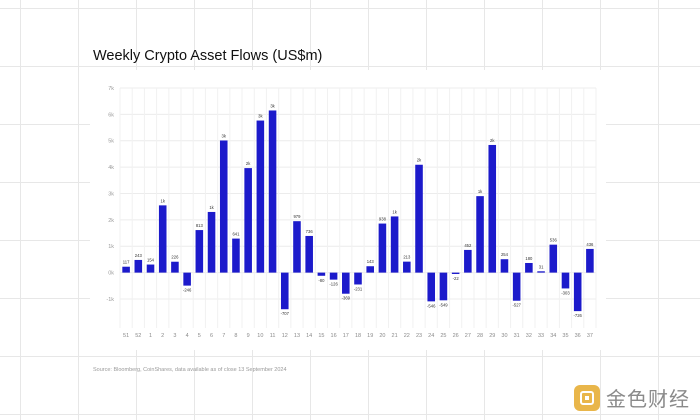 The width and height of the screenshot is (700, 420). I want to click on watermark-logo: 金色财经, so click(632, 397).